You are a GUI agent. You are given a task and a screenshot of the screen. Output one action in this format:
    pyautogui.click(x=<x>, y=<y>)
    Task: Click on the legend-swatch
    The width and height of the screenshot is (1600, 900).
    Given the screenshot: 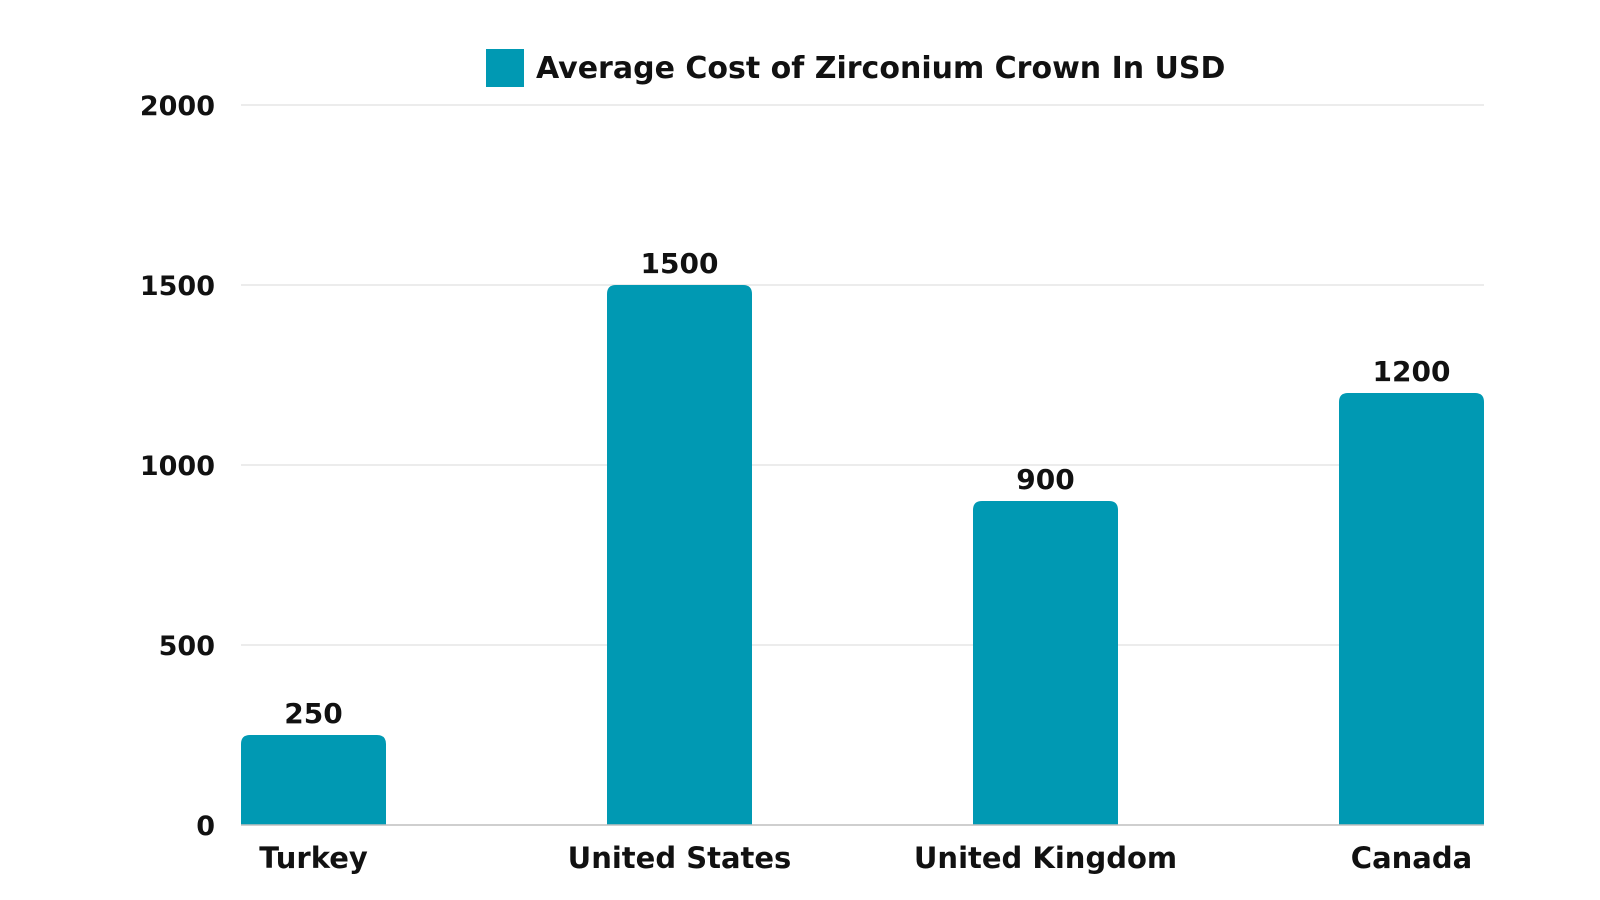 What is the action you would take?
    pyautogui.click(x=505, y=68)
    